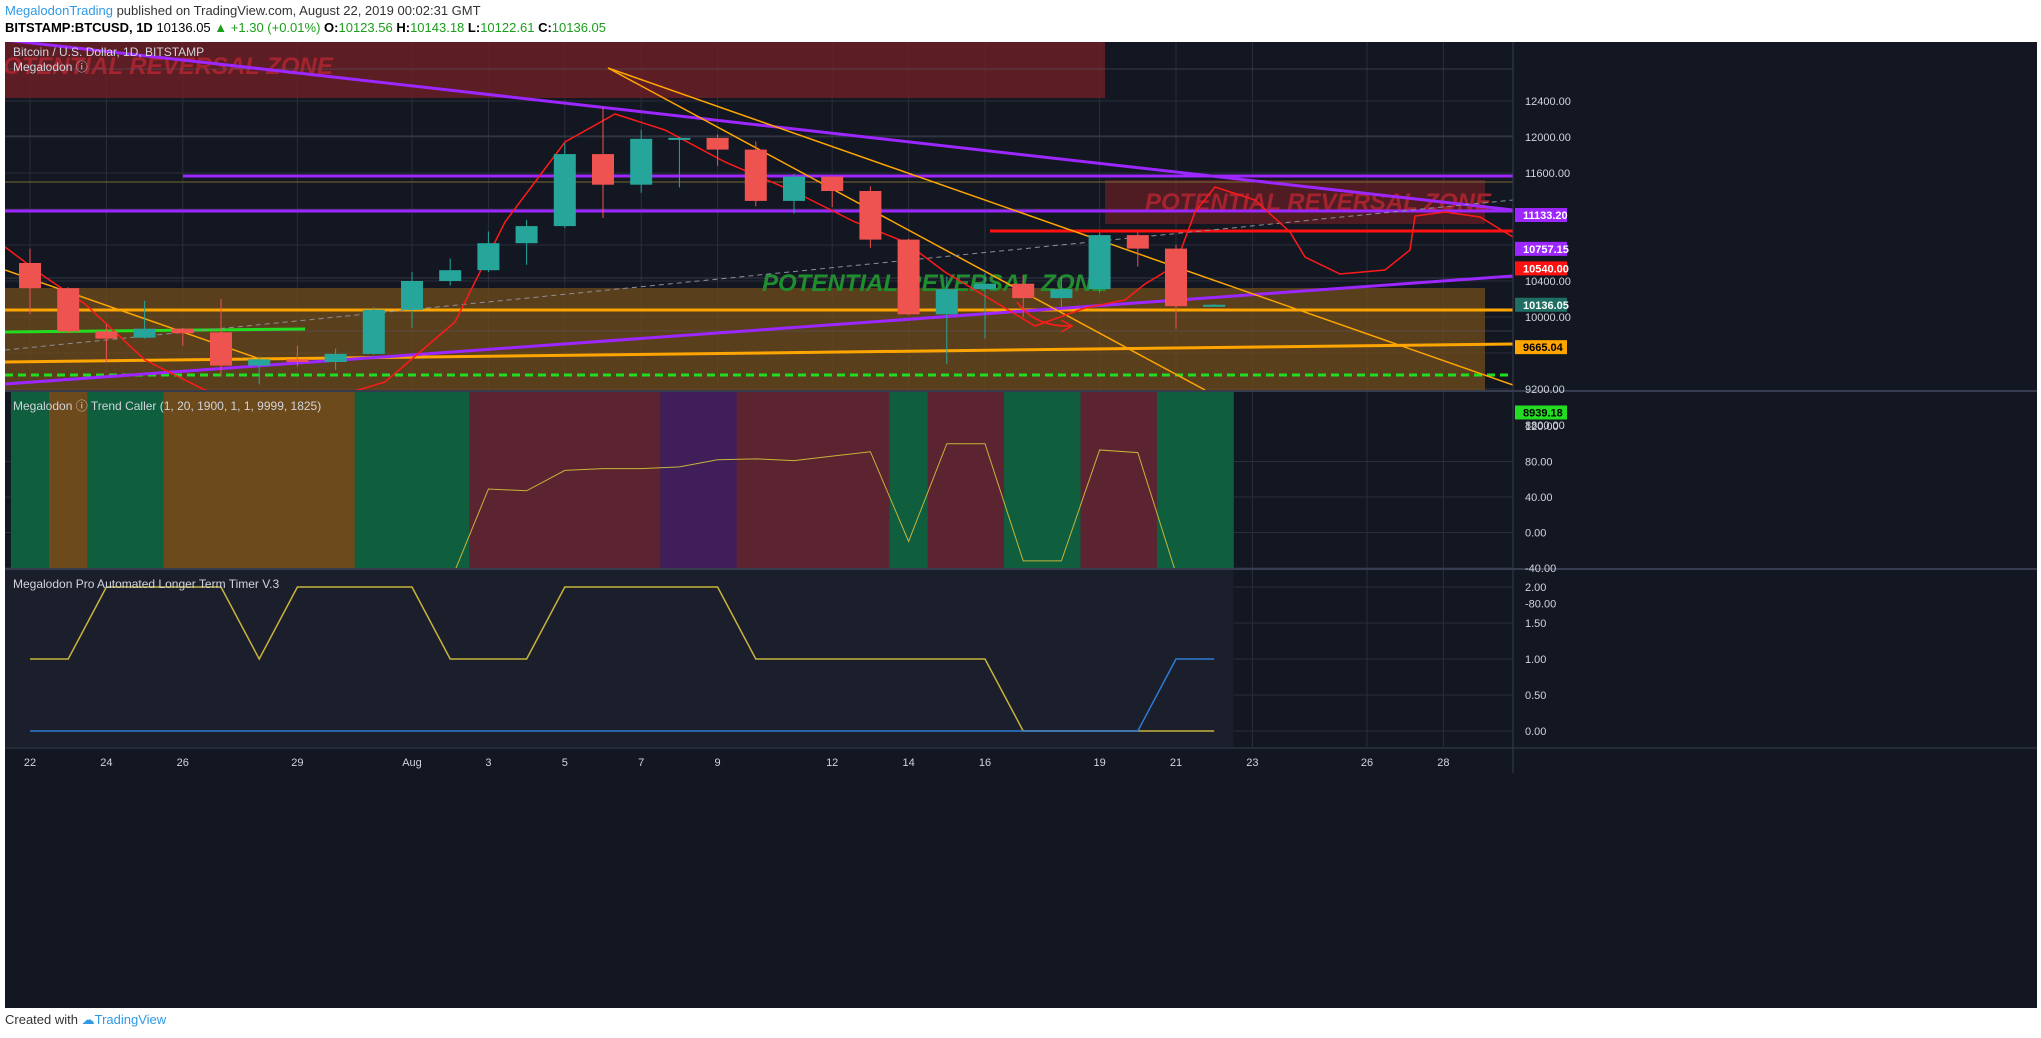 Image resolution: width=2041 pixels, height=1038 pixels. What do you see at coordinates (1545, 426) in the screenshot?
I see `price-tick-label: 8800.00` at bounding box center [1545, 426].